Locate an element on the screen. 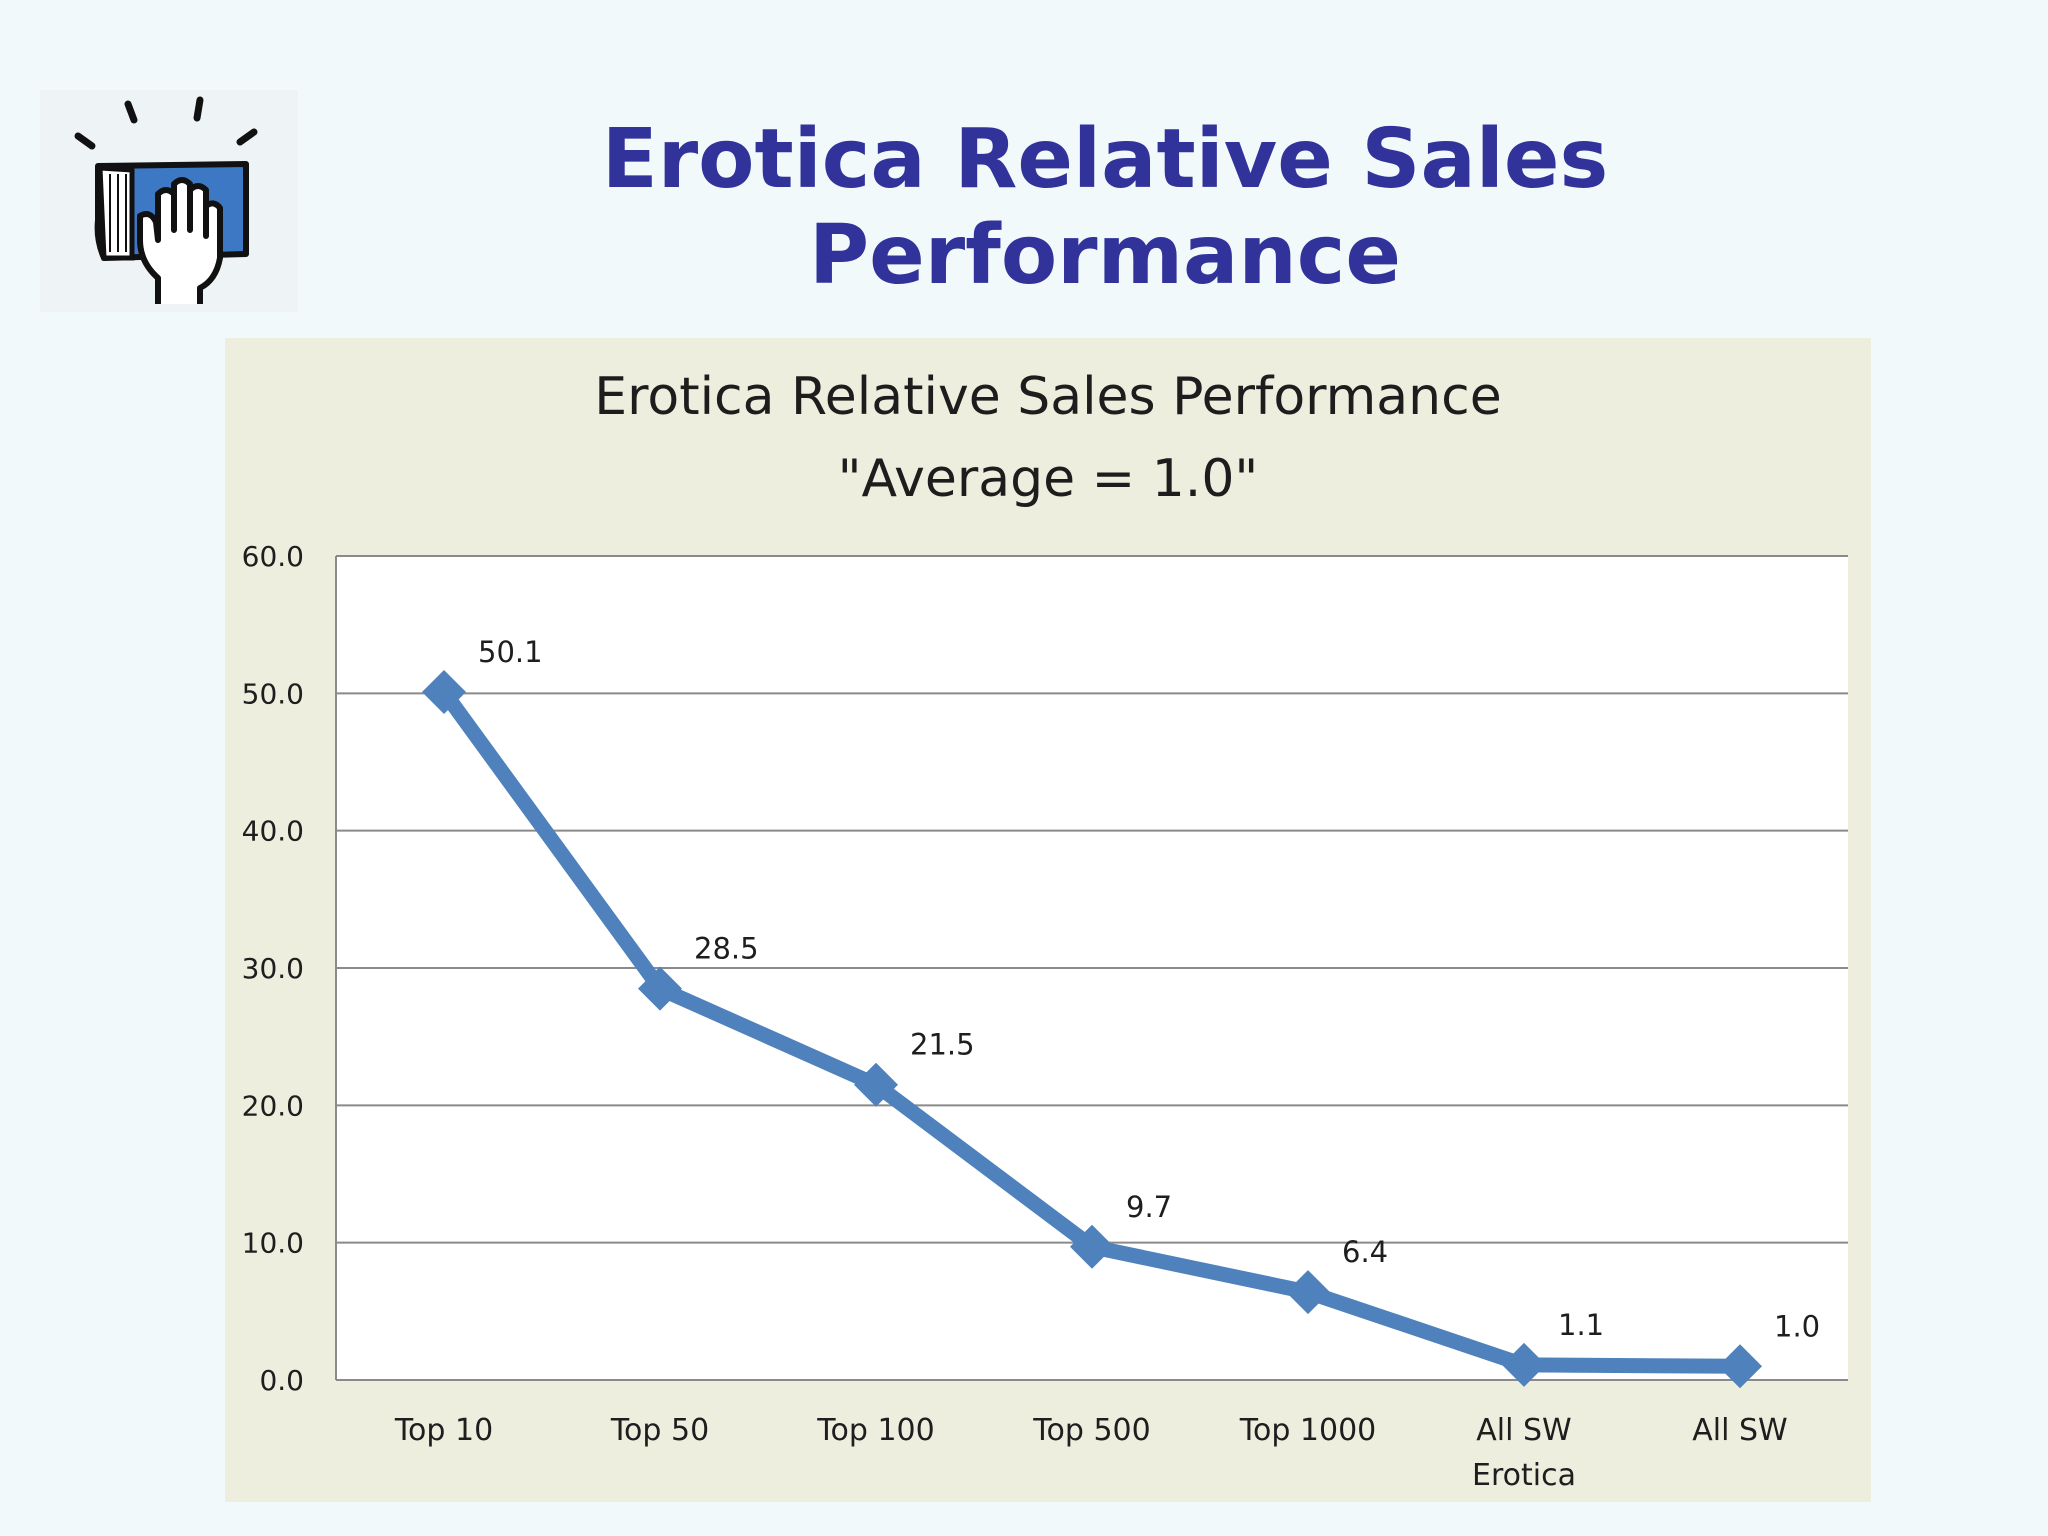 Image resolution: width=2048 pixels, height=1536 pixels. data-label: 21.5 is located at coordinates (942, 1045).